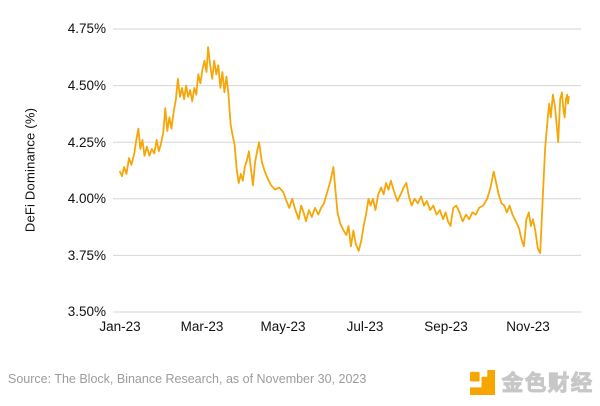  Describe the element at coordinates (86, 311) in the screenshot. I see `y-tick-label: 3.50%` at that location.